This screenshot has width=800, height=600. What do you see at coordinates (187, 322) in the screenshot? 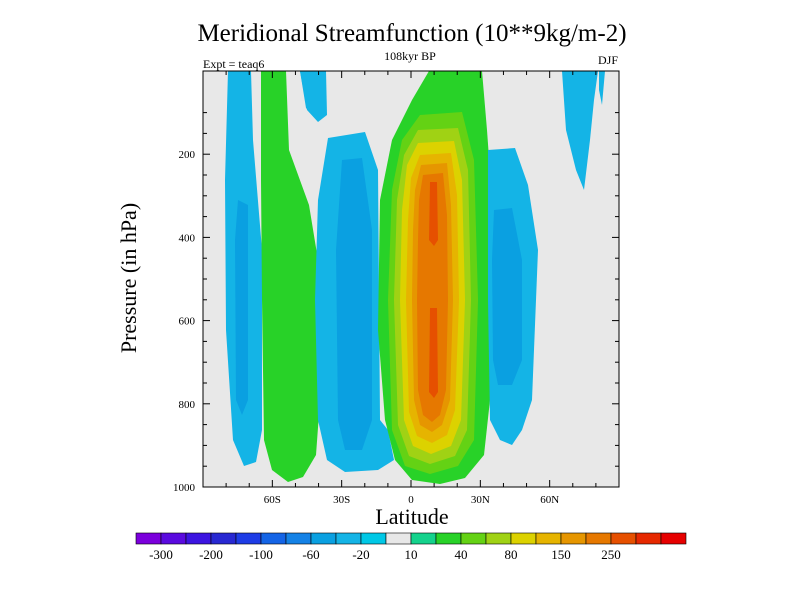
I see `y-tick-label: 600` at bounding box center [187, 322].